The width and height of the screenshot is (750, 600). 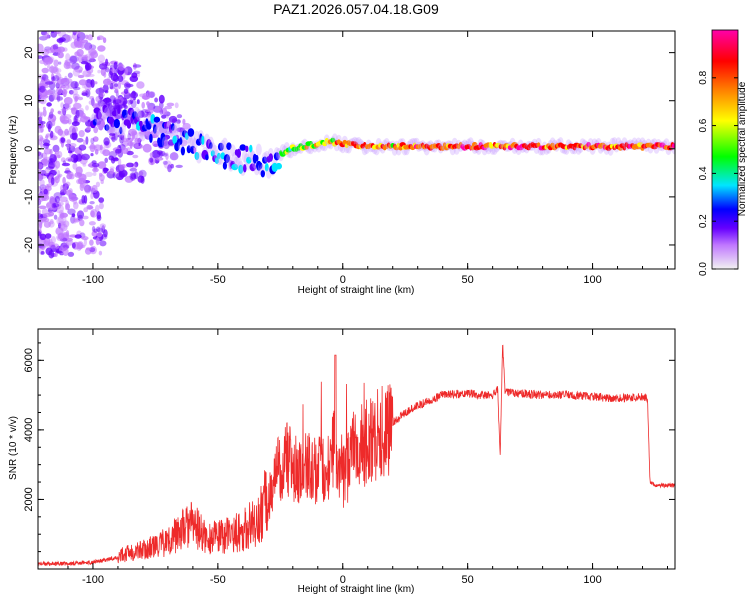 I want to click on snr-y-label: SNR (10 * v/v), so click(x=13, y=448).